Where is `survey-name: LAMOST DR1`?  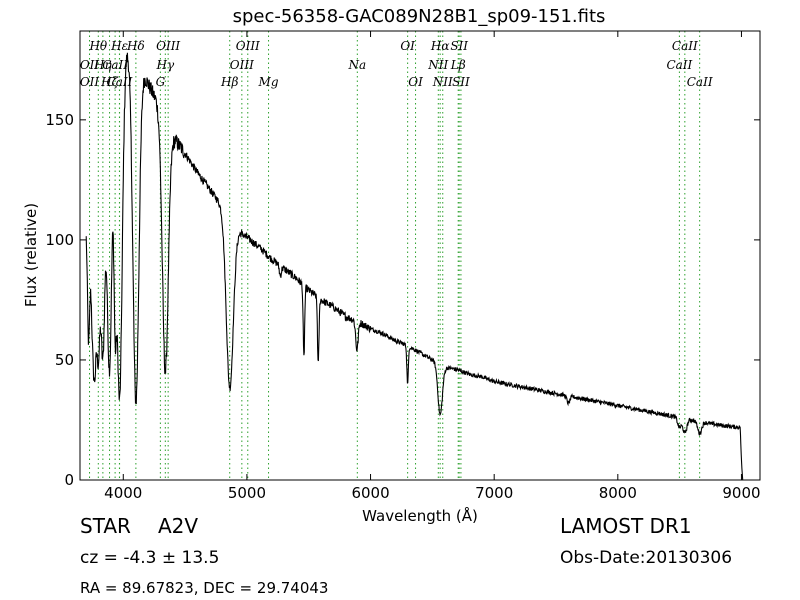
survey-name: LAMOST DR1 is located at coordinates (626, 526).